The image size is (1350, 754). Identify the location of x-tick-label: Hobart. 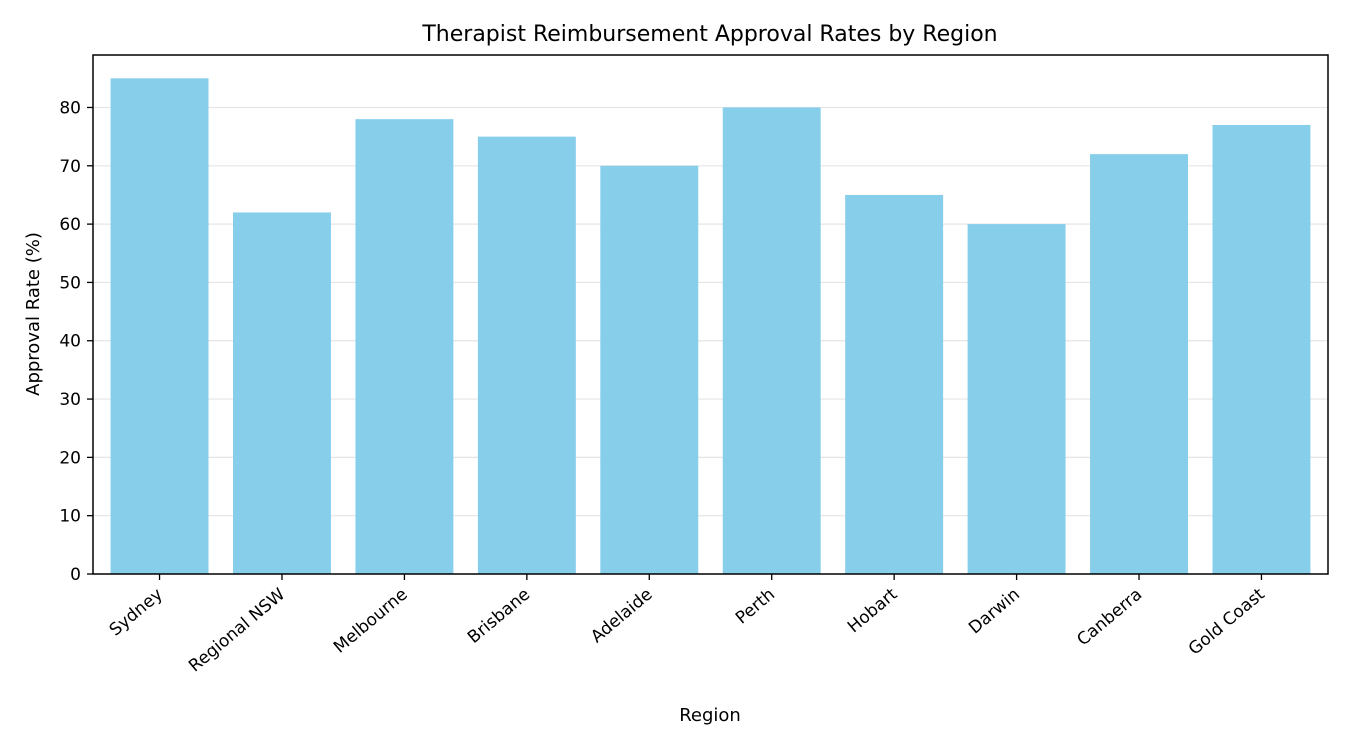
(873, 610).